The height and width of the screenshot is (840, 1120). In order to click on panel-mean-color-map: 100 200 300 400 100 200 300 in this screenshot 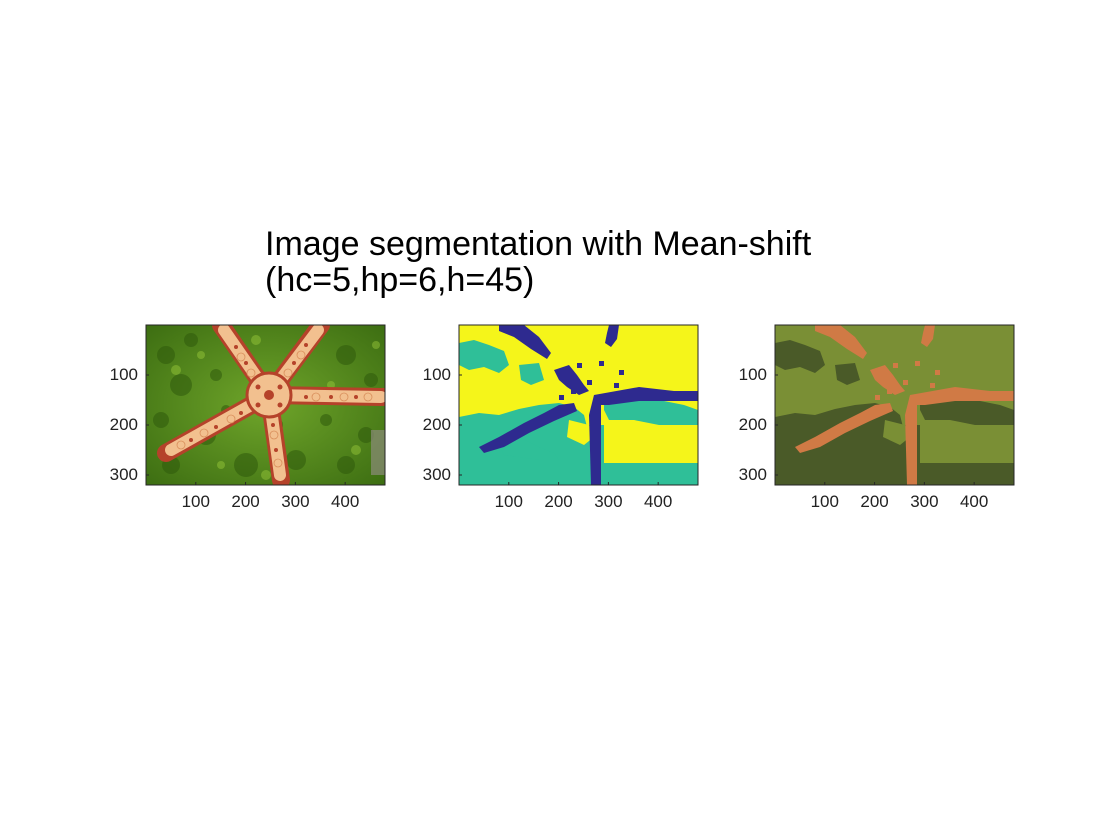, I will do `click(877, 417)`.